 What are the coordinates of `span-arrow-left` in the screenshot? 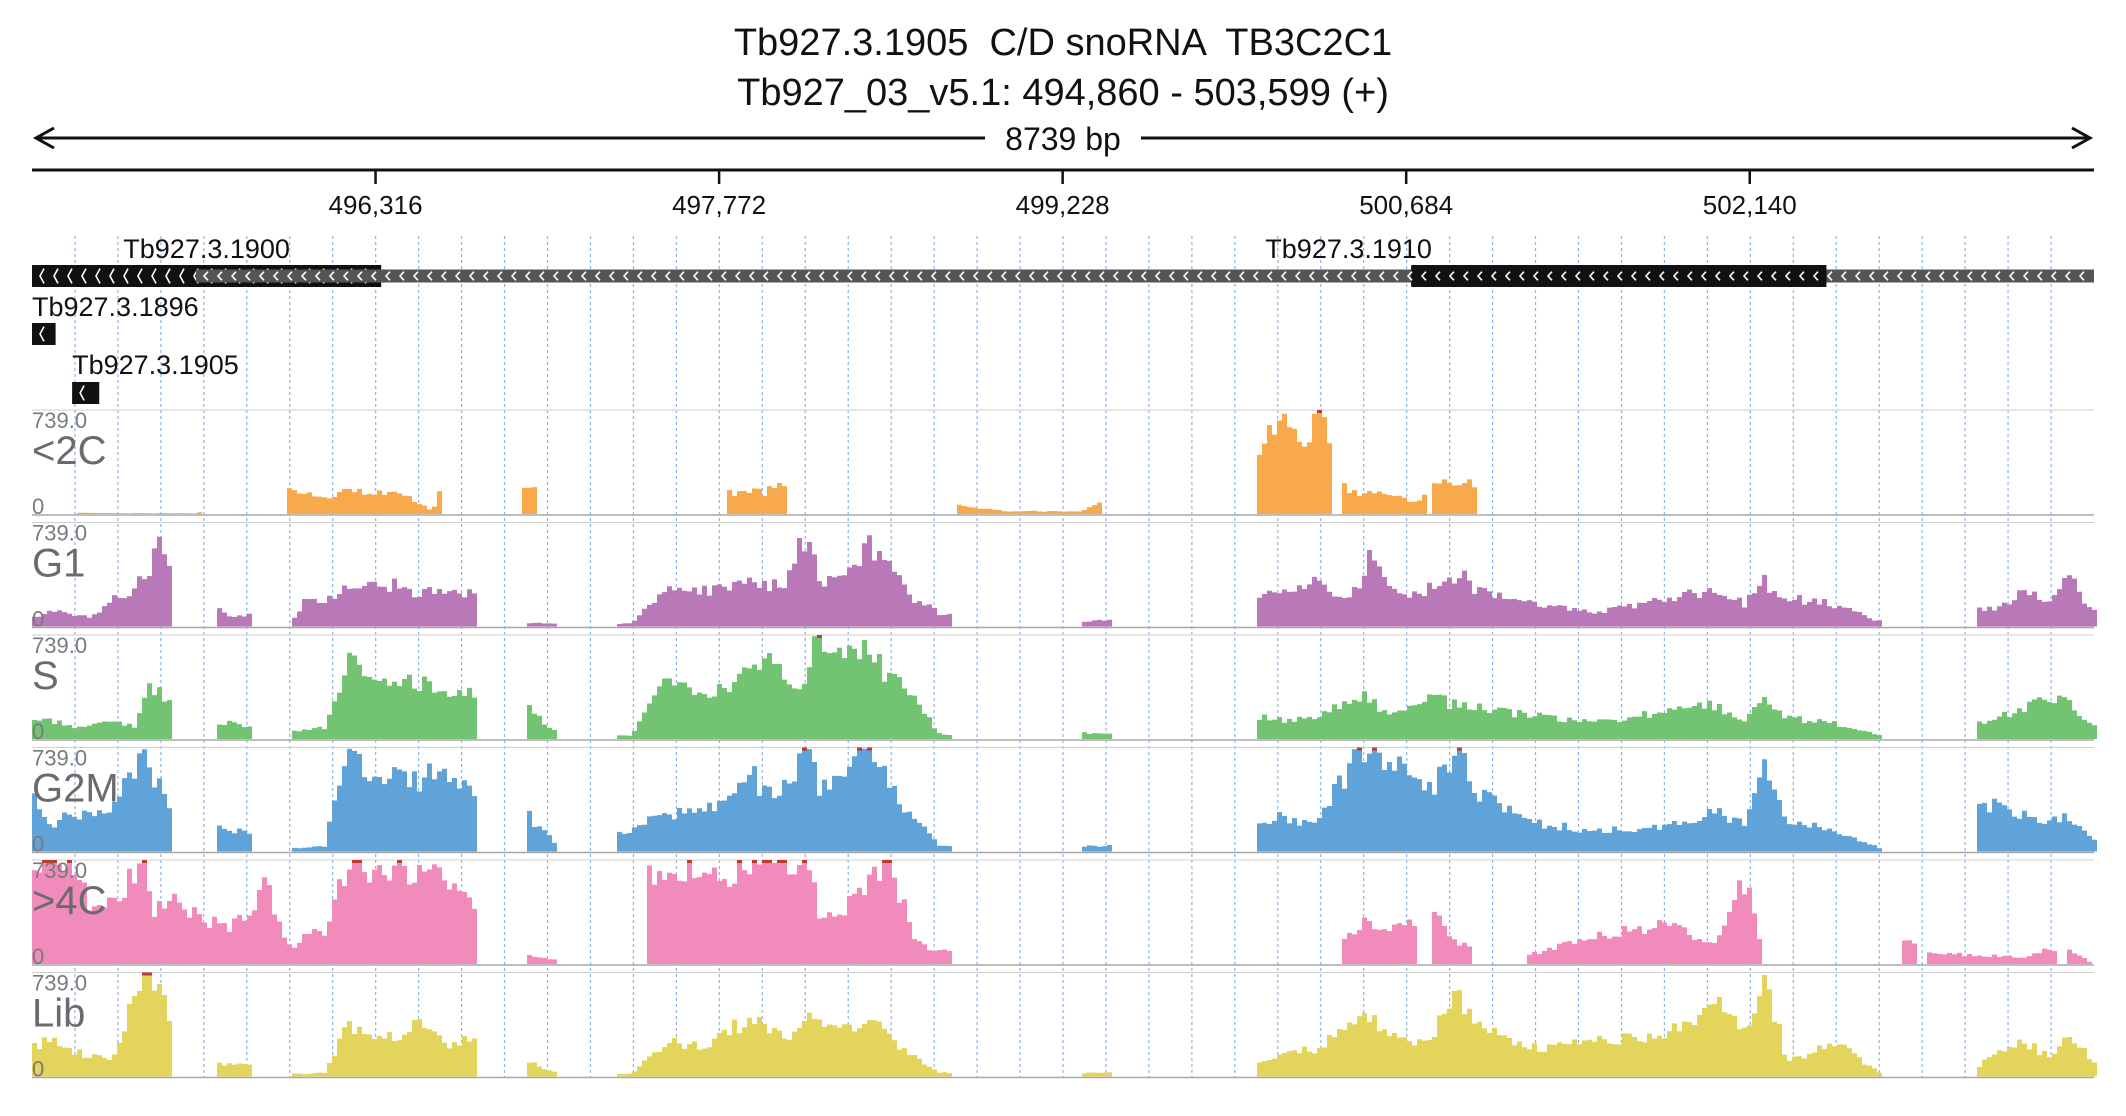 It's located at (43, 138).